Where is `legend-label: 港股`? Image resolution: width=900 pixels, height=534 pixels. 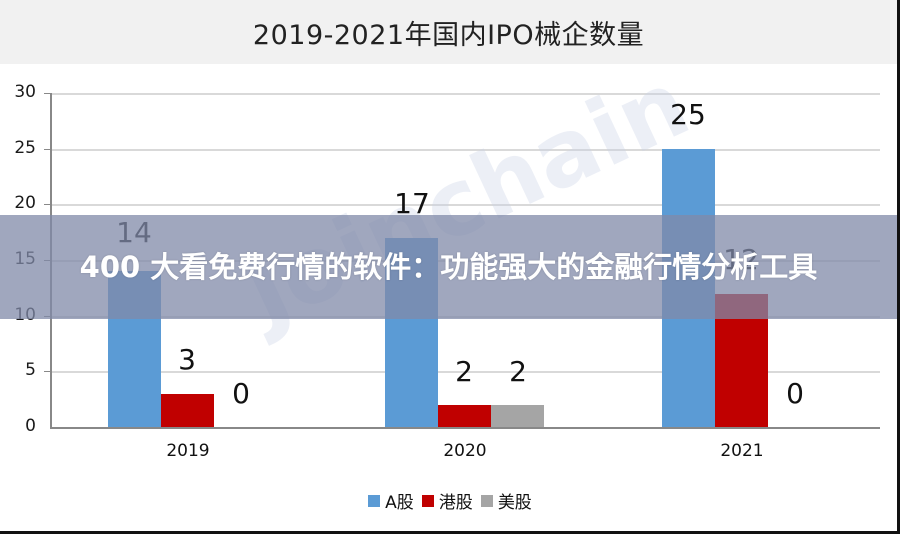
legend-label: 港股 is located at coordinates (455, 503).